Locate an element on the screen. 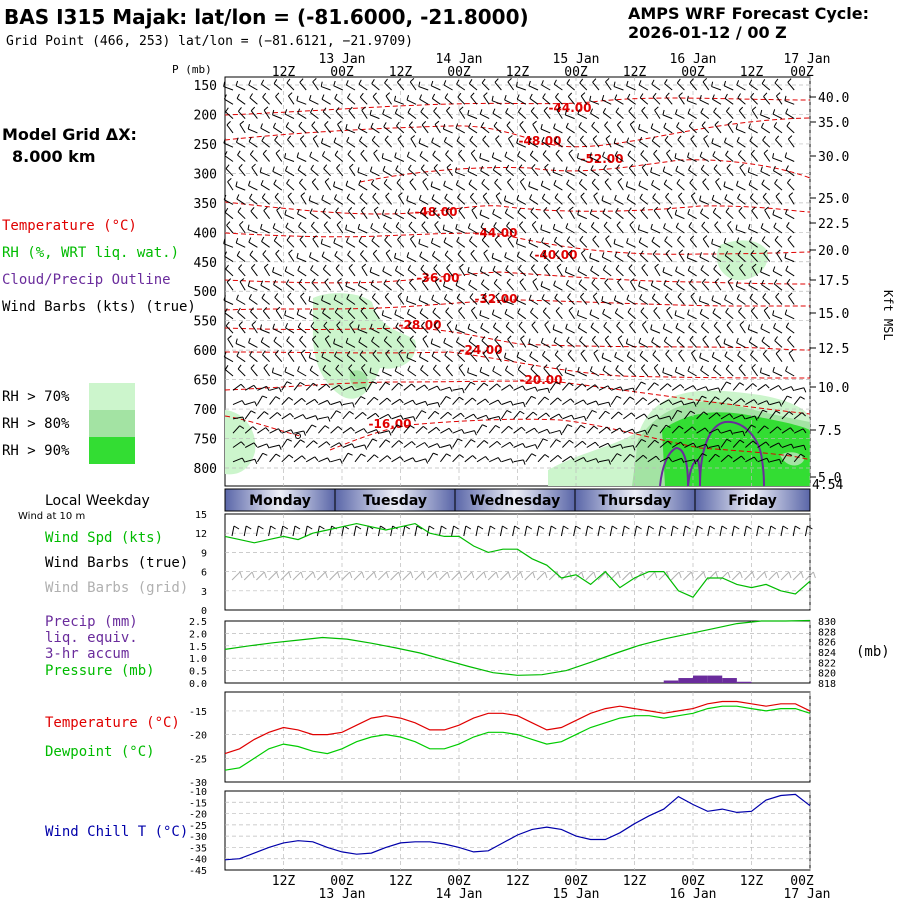 The height and width of the screenshot is (904, 900). grid-wind-barb is located at coordinates (798, 576).